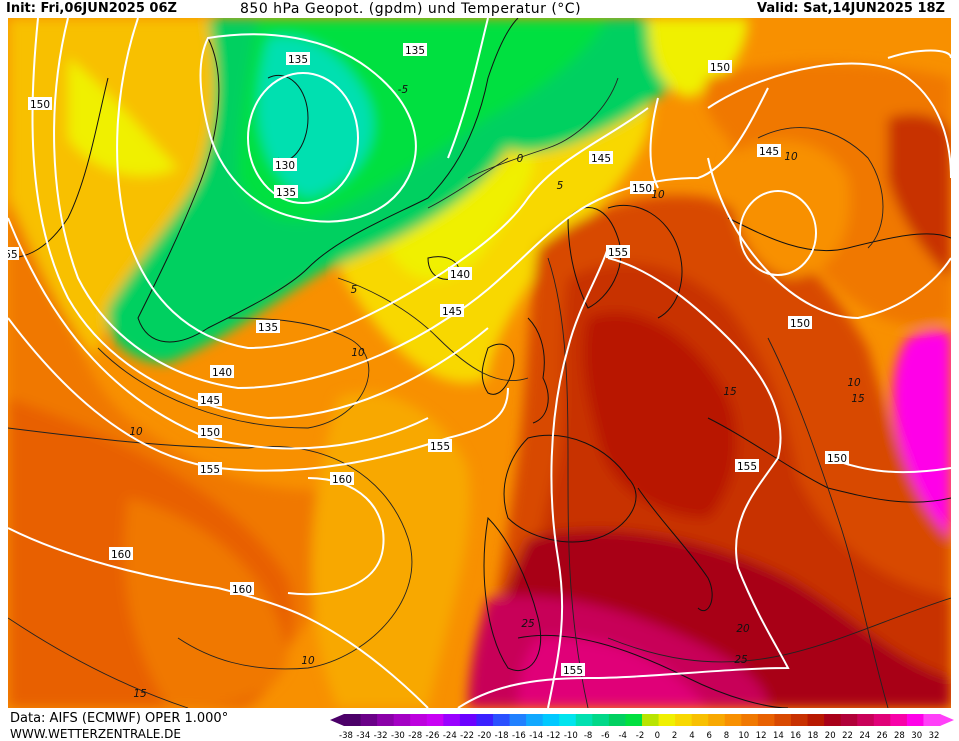  Describe the element at coordinates (622, 735) in the screenshot. I see `legend-tick-label: -4` at that location.